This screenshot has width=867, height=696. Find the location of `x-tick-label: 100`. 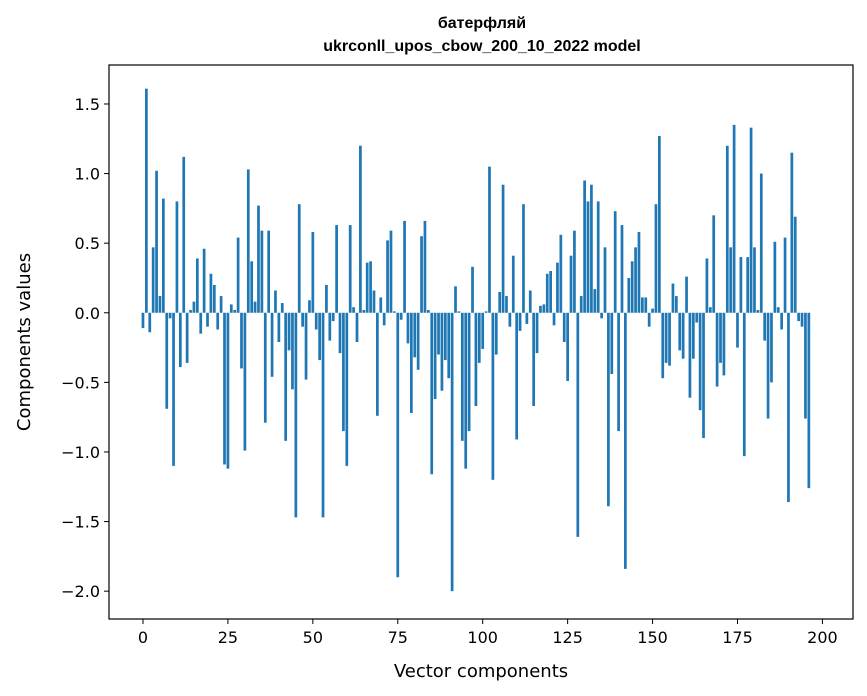

x-tick-label: 100 is located at coordinates (482, 637).